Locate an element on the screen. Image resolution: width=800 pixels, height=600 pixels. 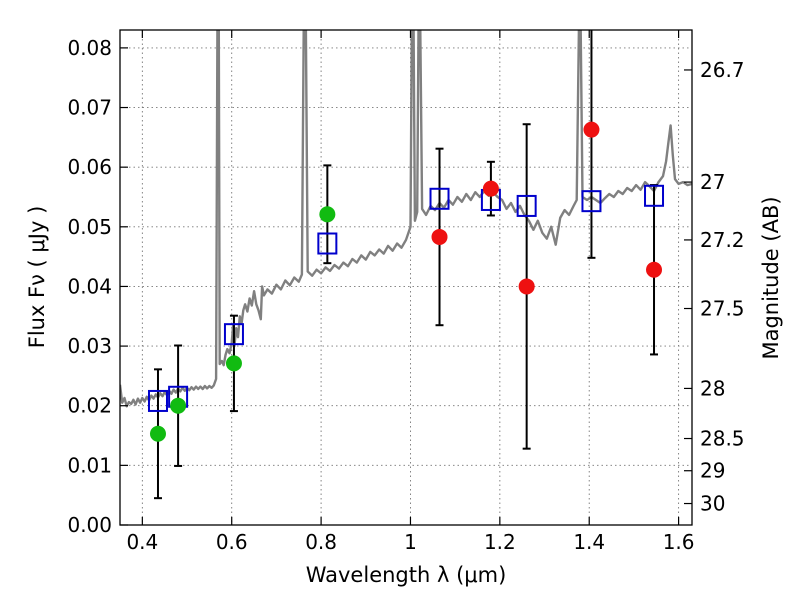
x-tick-label: 1.4 is located at coordinates (589, 542).